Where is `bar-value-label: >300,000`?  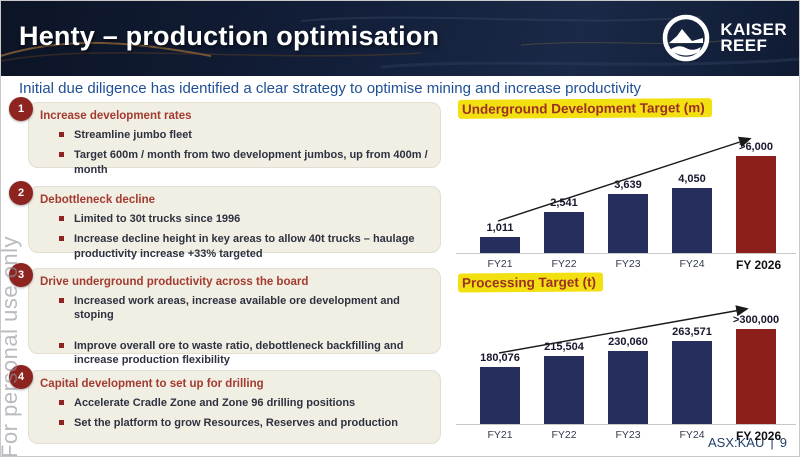 bar-value-label: >300,000 is located at coordinates (756, 320).